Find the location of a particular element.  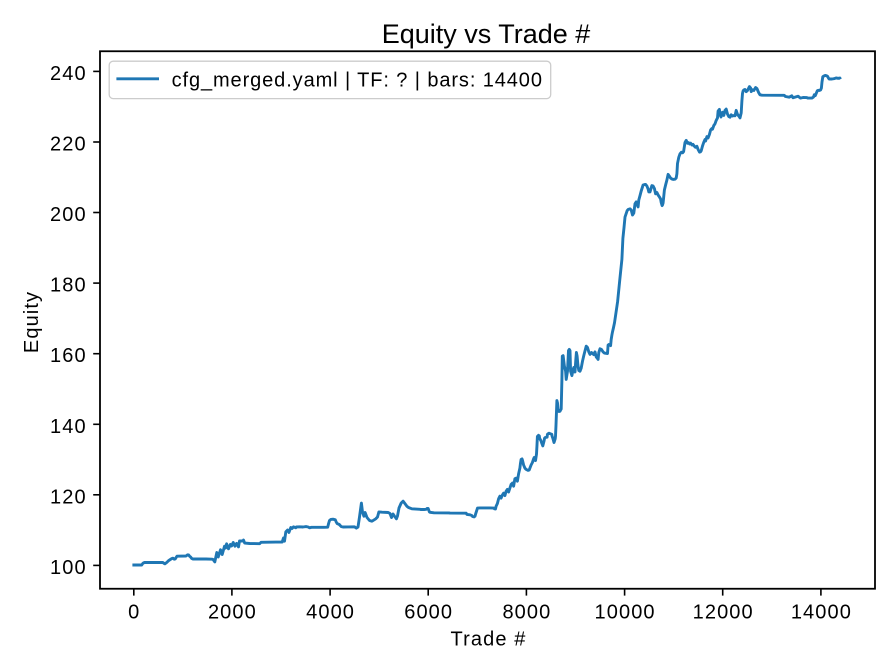

svg-text: 2000 is located at coordinates (232, 613).